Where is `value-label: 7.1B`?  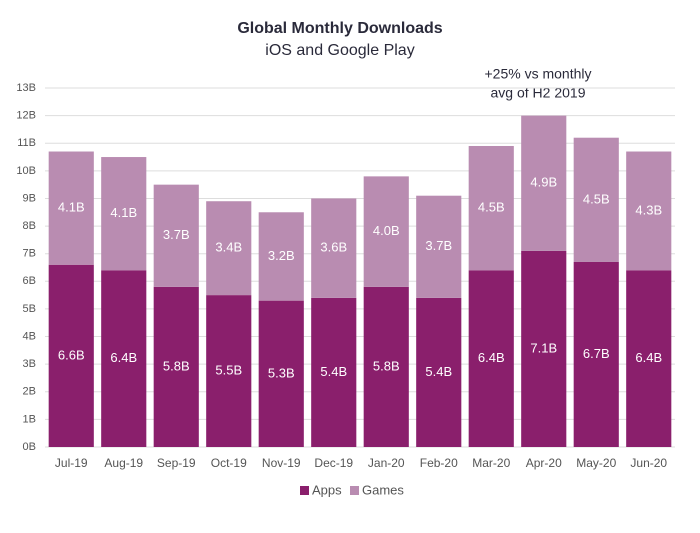
value-label: 7.1B is located at coordinates (543, 347).